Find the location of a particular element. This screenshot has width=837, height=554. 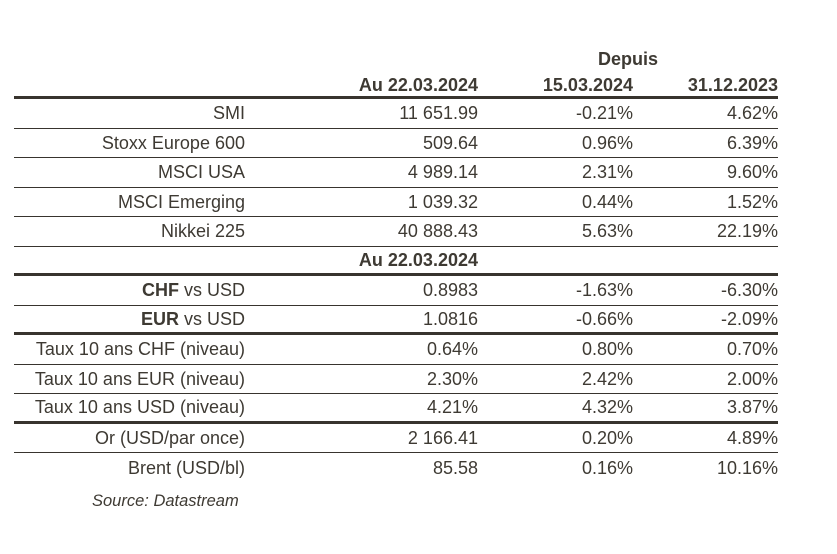

row-change-since-week: 4.32% is located at coordinates (607, 407).